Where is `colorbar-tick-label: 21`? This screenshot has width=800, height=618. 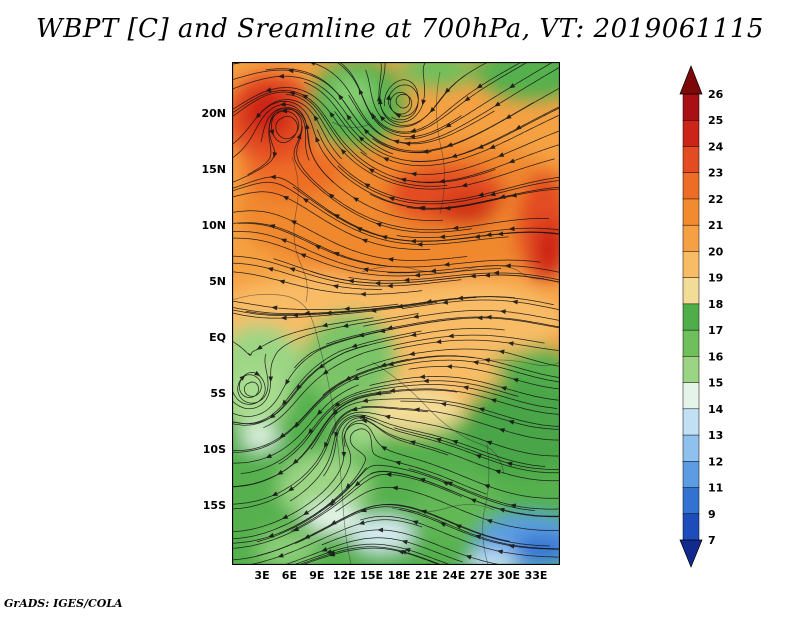
colorbar-tick-label: 21 is located at coordinates (715, 225).